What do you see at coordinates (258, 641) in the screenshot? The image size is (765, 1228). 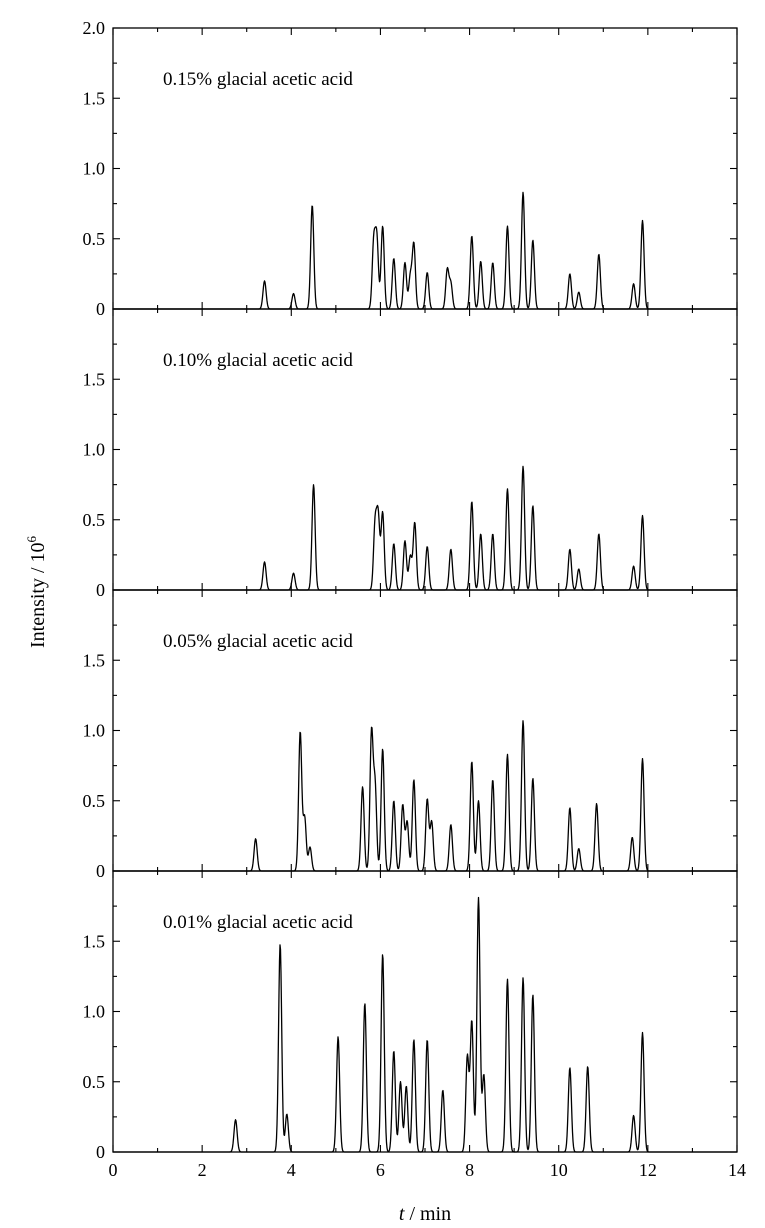 I see `panel-label: 0.05% glacial acetic acid` at bounding box center [258, 641].